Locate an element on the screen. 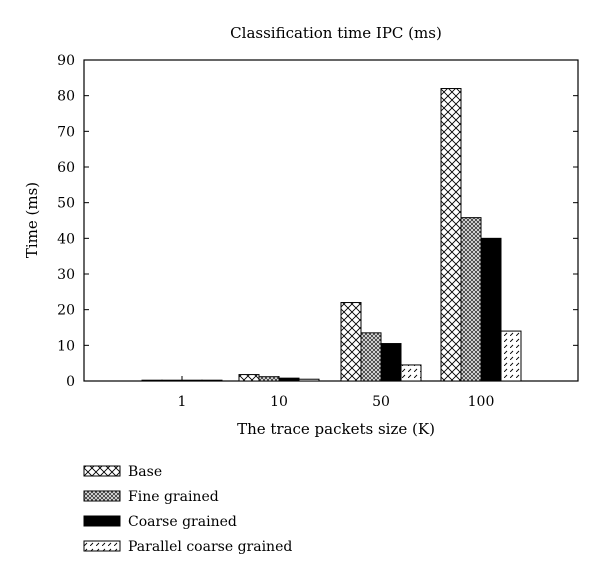  y-axis-label: Time (ms) is located at coordinates (32, 220).